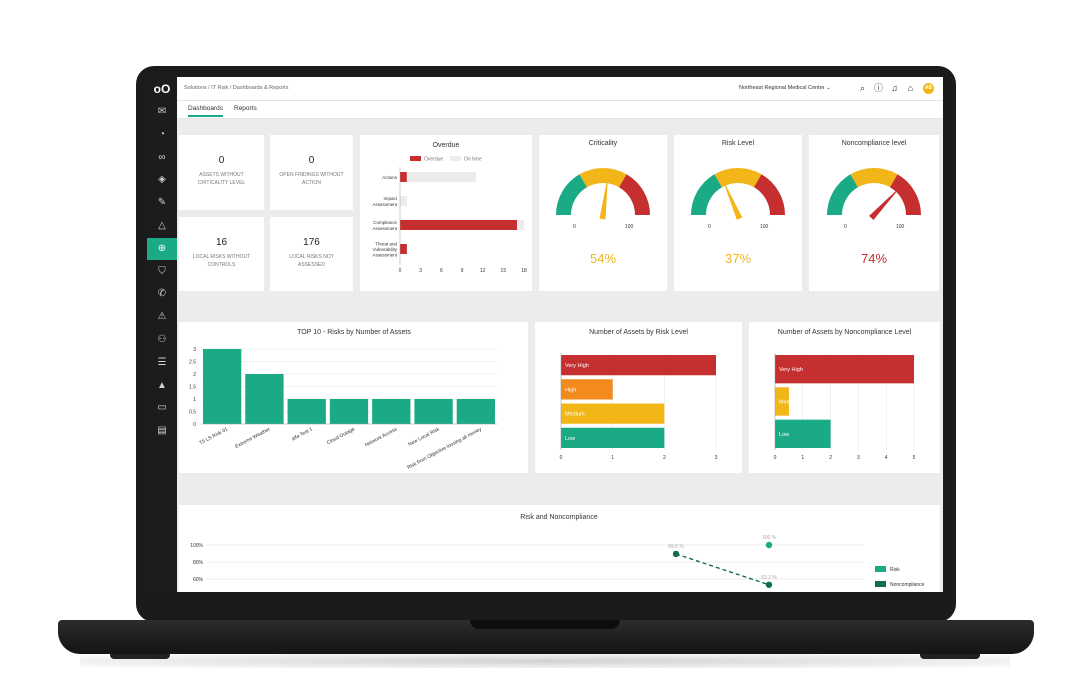  What do you see at coordinates (874, 143) in the screenshot?
I see `gauge-title: Noncompliance level` at bounding box center [874, 143].